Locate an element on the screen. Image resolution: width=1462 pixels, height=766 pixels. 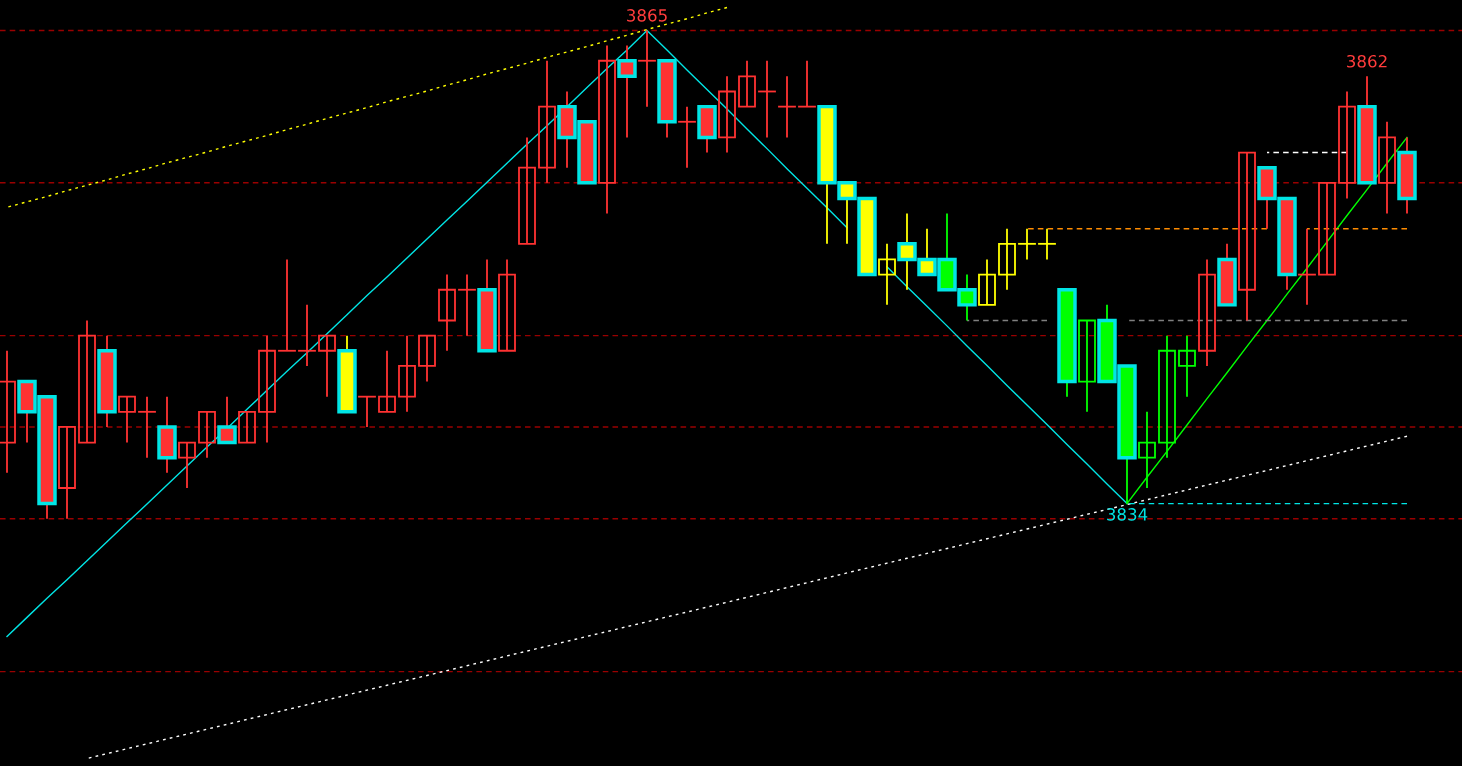
annotation: 3865 is located at coordinates (647, 15).